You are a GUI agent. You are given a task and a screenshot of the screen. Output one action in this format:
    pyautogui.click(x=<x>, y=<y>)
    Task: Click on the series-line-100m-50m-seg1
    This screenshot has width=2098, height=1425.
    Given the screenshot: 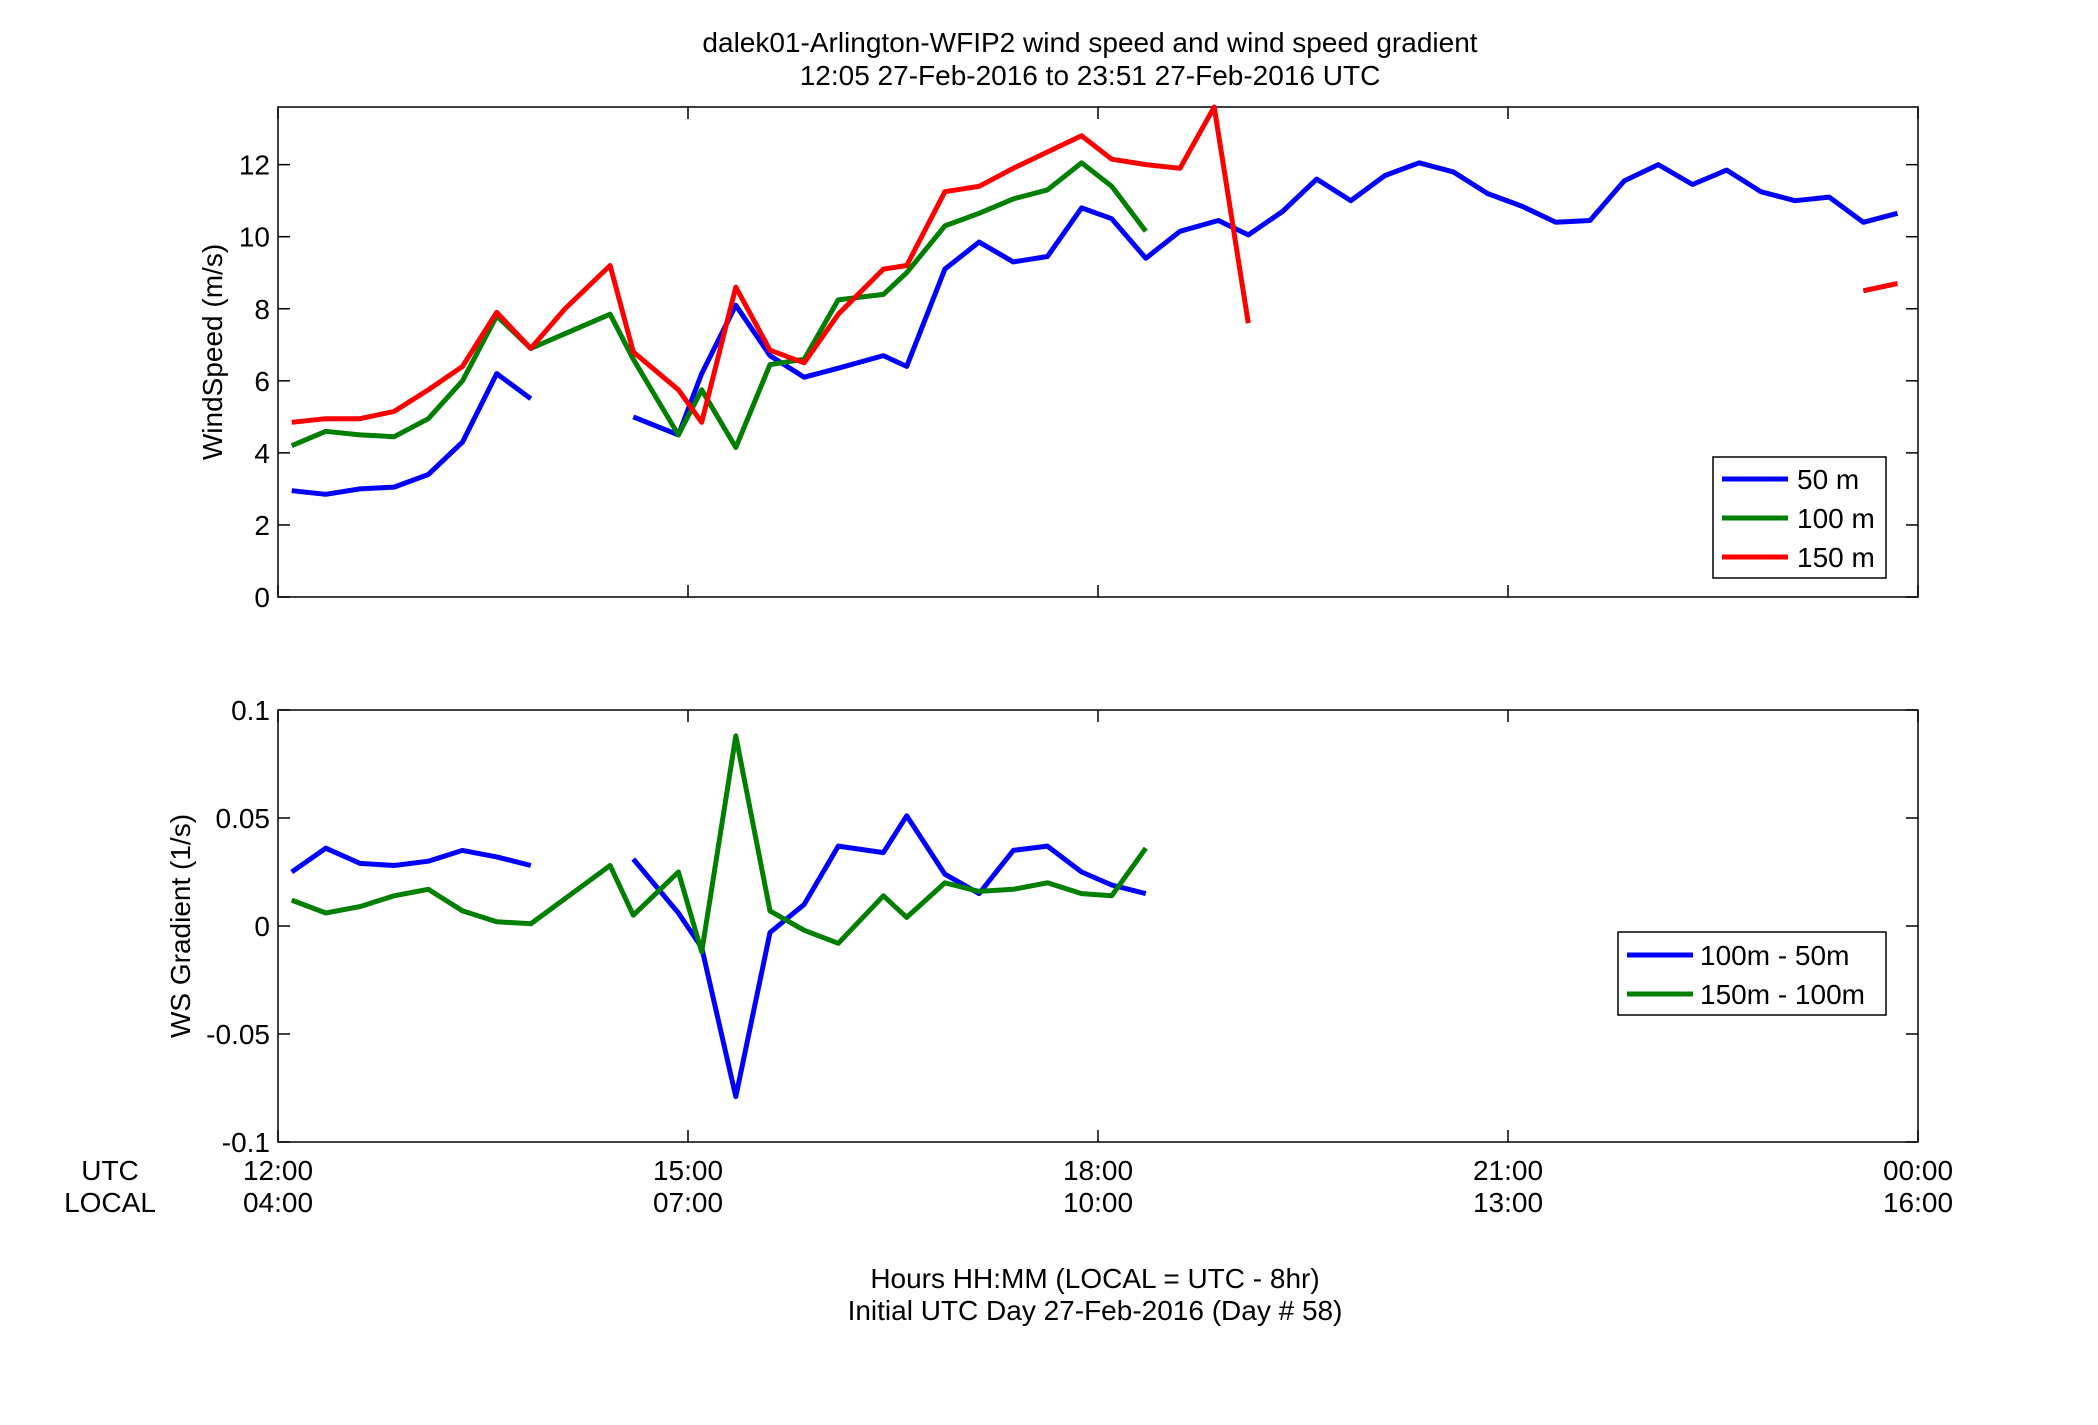 What is the action you would take?
    pyautogui.click(x=889, y=956)
    